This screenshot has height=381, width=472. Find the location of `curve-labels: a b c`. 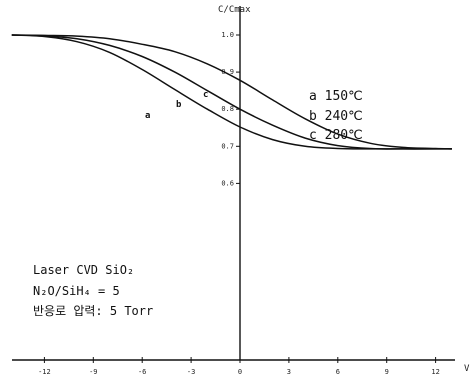

curve-labels: a b c is located at coordinates (176, 105).